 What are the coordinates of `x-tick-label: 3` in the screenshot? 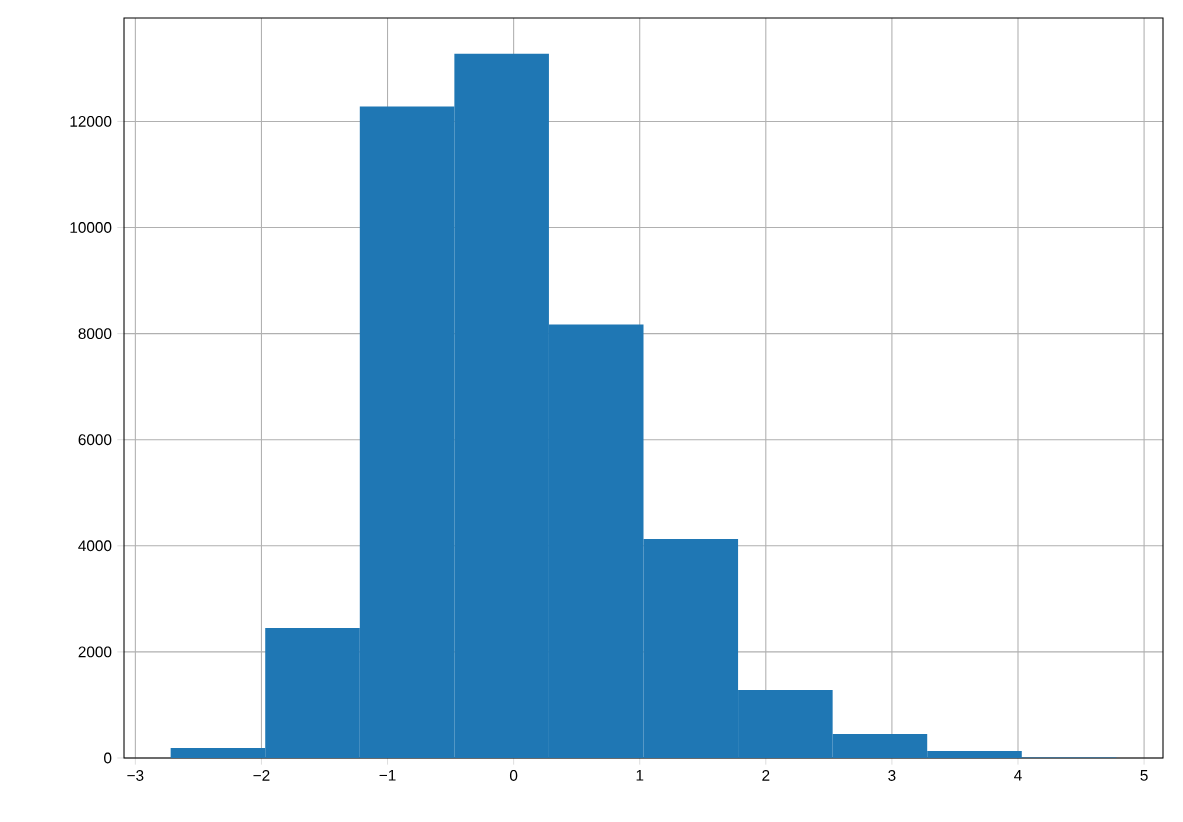 It's located at (892, 775).